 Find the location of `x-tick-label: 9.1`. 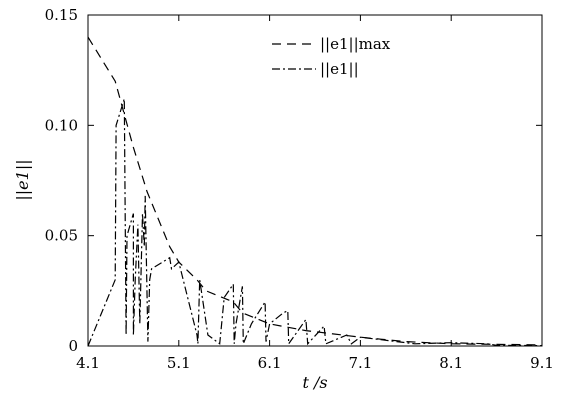

x-tick-label: 9.1 is located at coordinates (542, 363).